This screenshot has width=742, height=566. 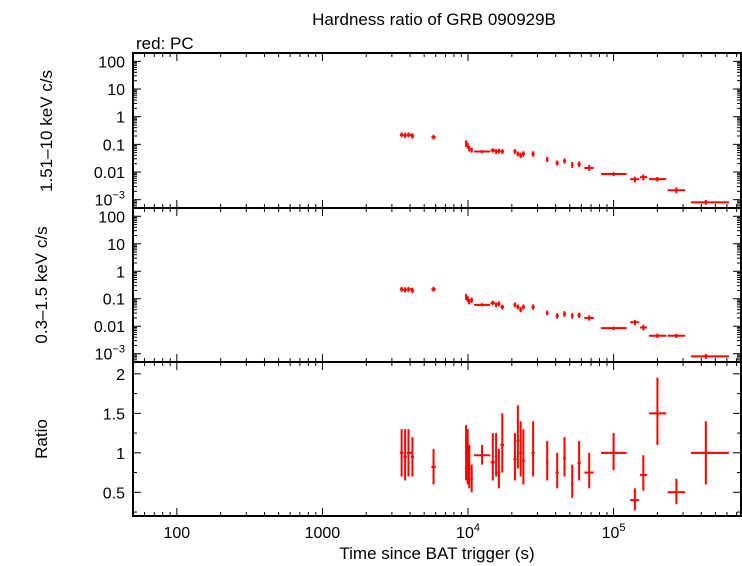 What do you see at coordinates (436, 553) in the screenshot?
I see `x-axis-label: Time since BAT trigger (s)` at bounding box center [436, 553].